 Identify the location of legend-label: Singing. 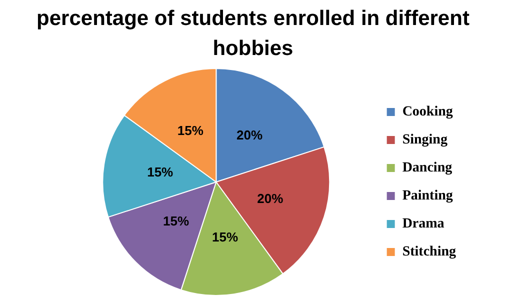
(425, 140).